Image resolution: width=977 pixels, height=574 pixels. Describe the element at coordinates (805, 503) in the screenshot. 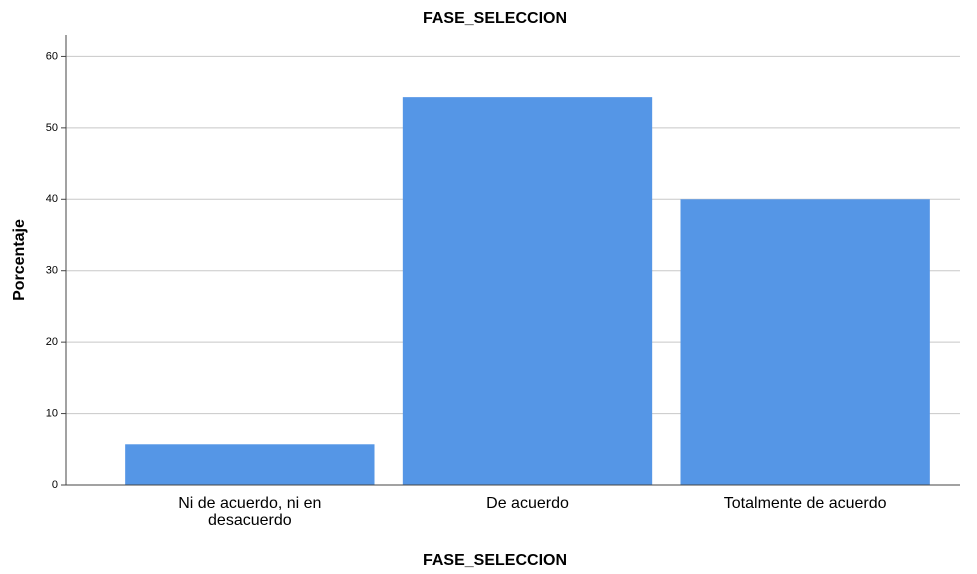

I see `x-tick-label: Totalmente de acuerdo` at that location.